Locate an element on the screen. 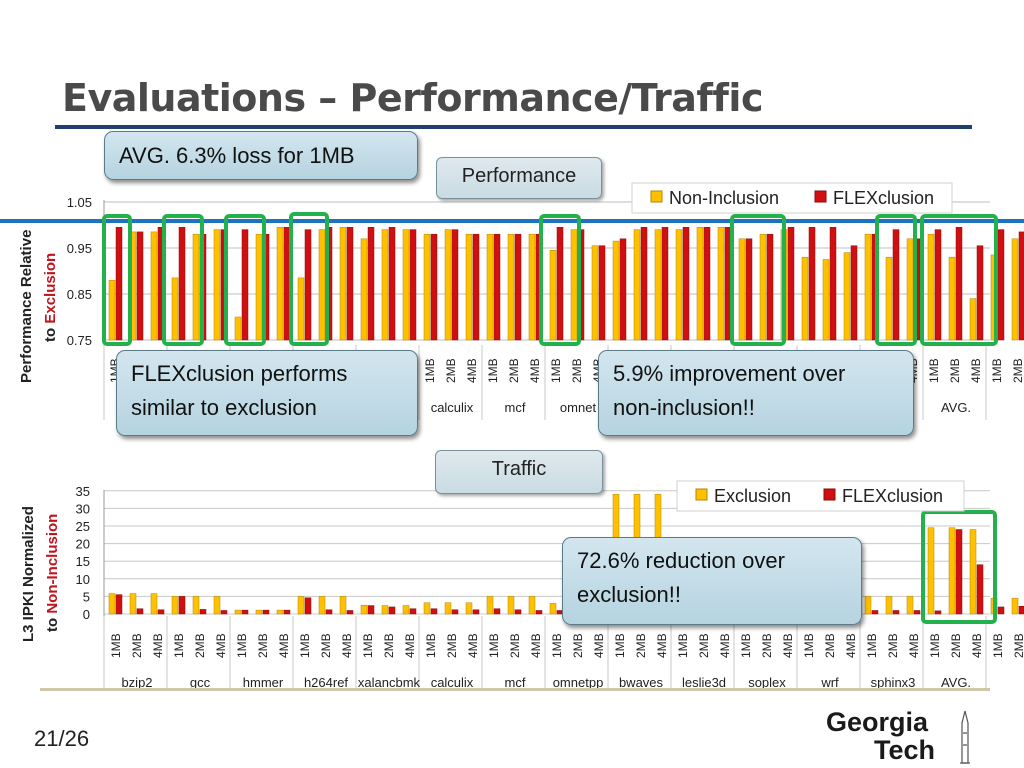 The width and height of the screenshot is (1024, 768). flex-similar-line1: FLEXclusion performs is located at coordinates (239, 373).